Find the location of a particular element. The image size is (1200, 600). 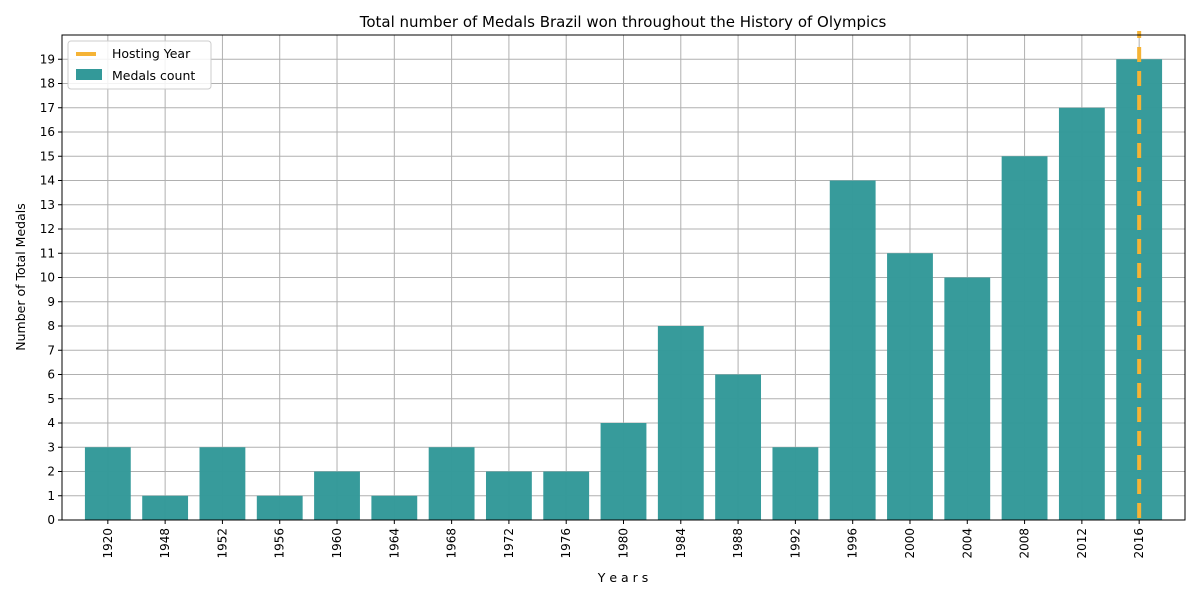

x-tick-label: 2016 is located at coordinates (1139, 543).